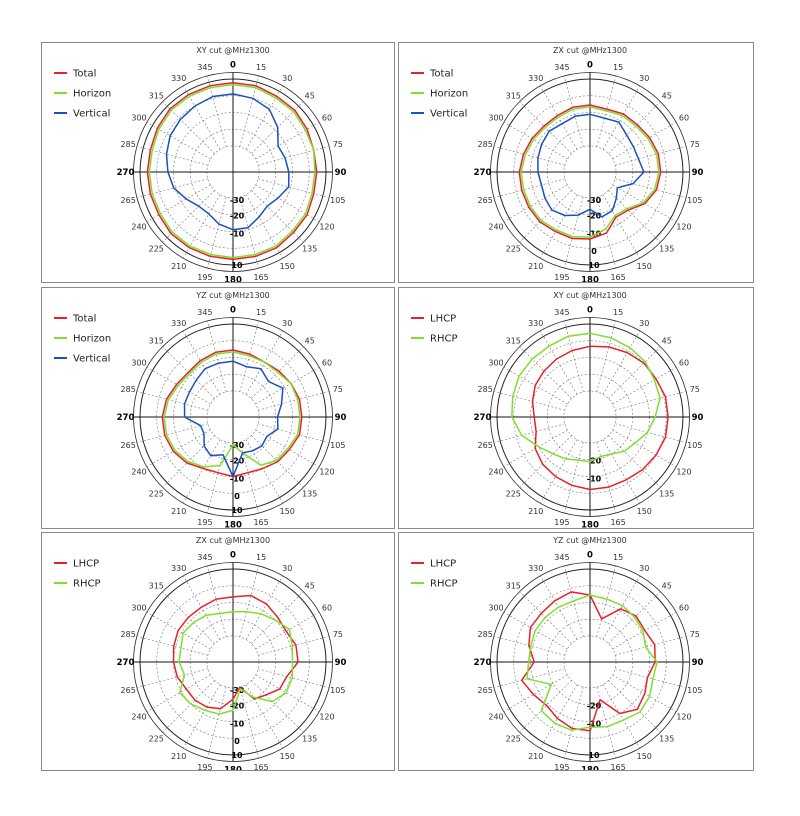 Image resolution: width=800 pixels, height=816 pixels. Describe the element at coordinates (327, 118) in the screenshot. I see `angle-tick-label: 60` at that location.